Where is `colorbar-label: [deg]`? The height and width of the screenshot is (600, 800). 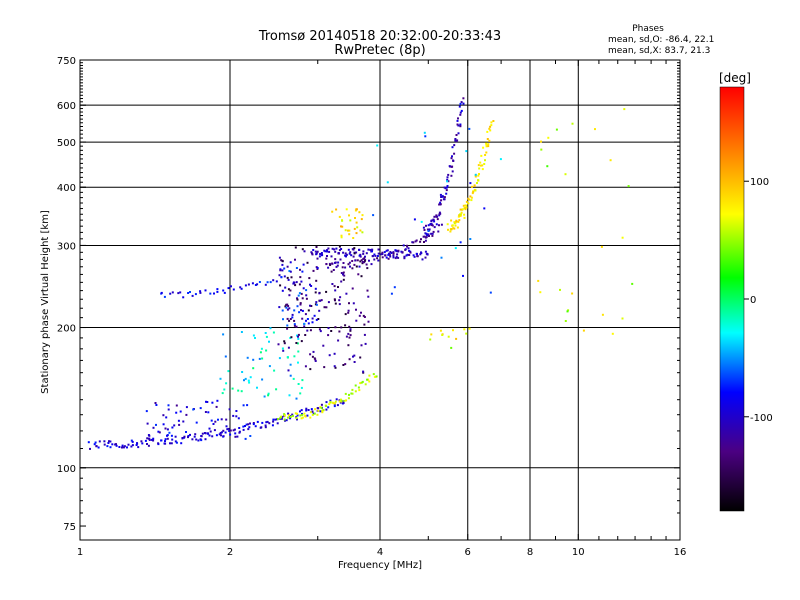 colorbar-label: [deg] is located at coordinates (735, 78).